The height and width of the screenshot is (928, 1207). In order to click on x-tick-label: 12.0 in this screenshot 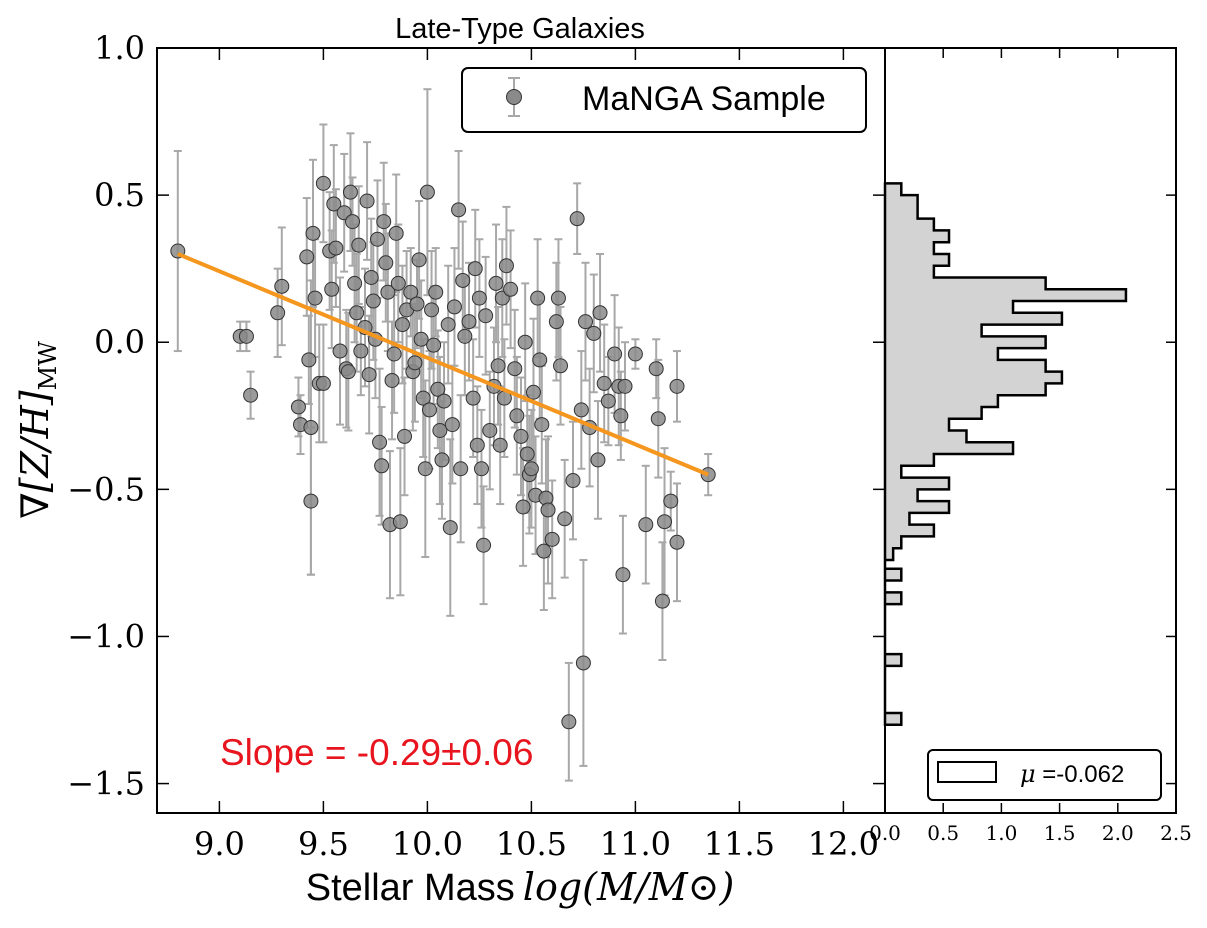, I will do `click(843, 844)`.